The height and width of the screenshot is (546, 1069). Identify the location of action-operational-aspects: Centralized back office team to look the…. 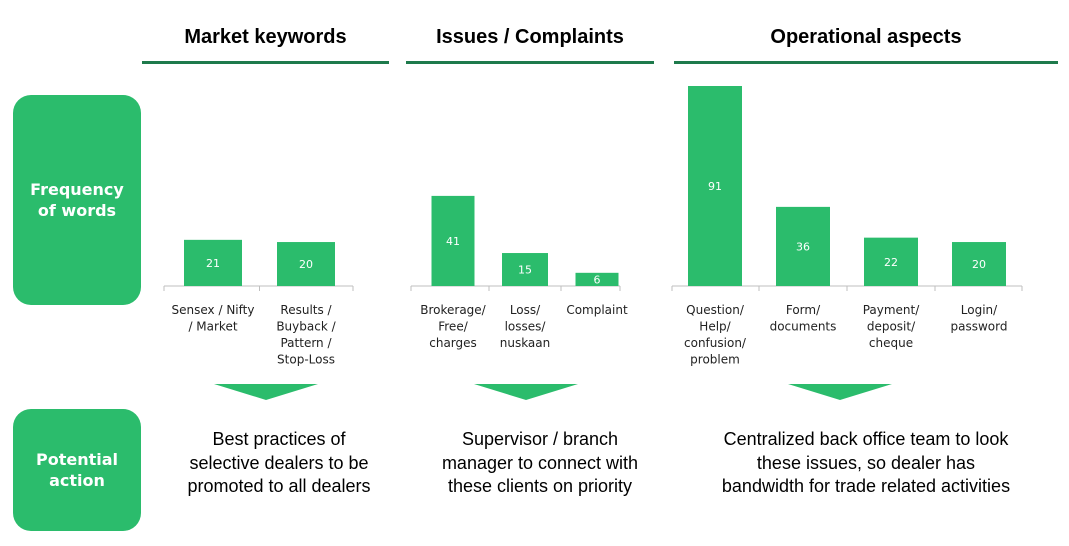
(866, 462).